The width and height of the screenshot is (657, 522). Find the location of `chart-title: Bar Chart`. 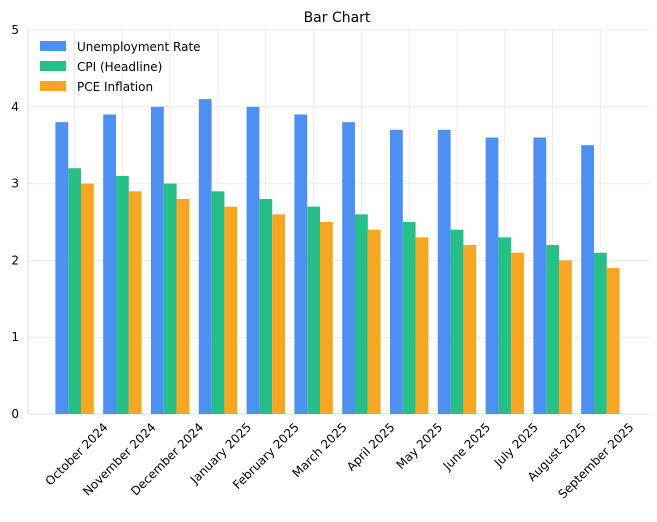

chart-title: Bar Chart is located at coordinates (337, 18).